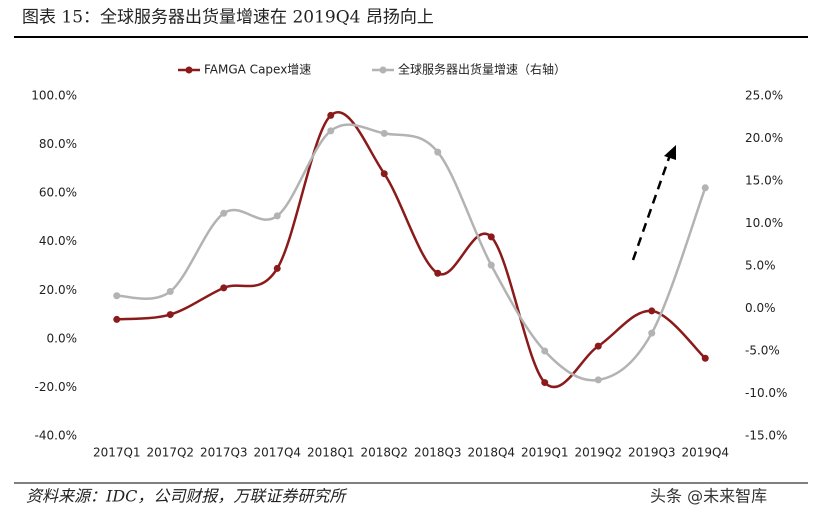  Describe the element at coordinates (62, 338) in the screenshot. I see `y-tick-label: 0.0%` at that location.